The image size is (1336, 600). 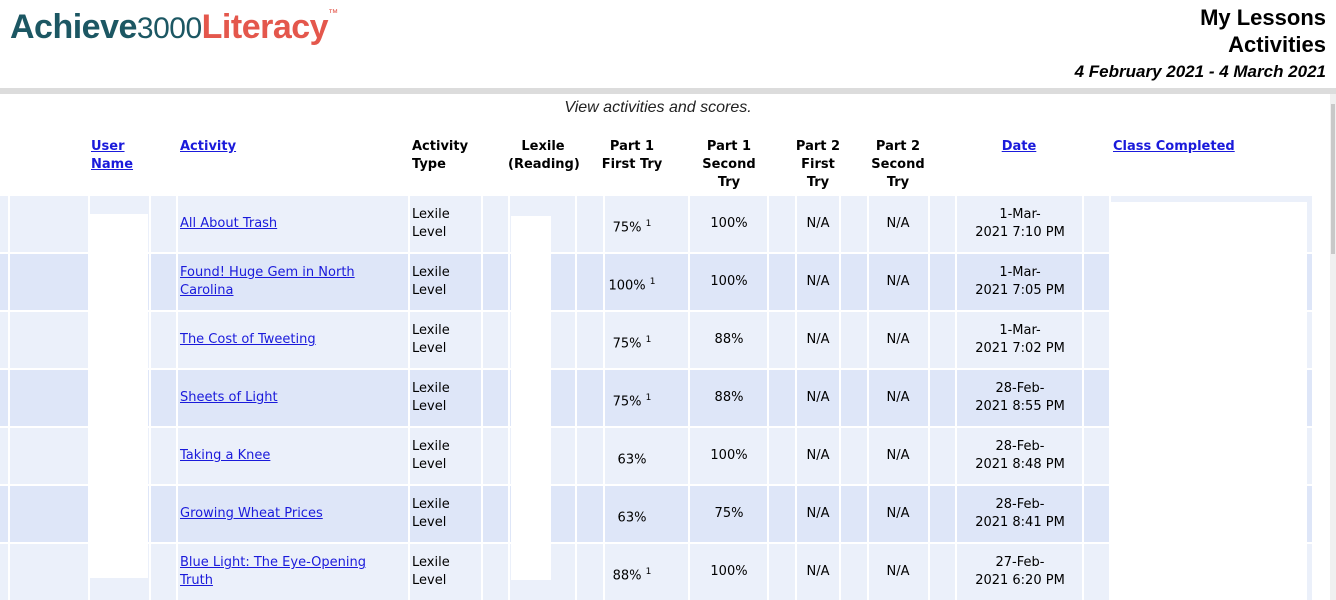 I want to click on part1-first-score: 100% 1, so click(x=632, y=285).